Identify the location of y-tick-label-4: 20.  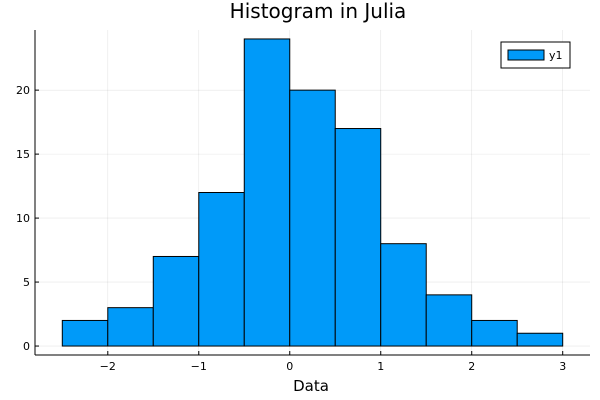
(23, 90).